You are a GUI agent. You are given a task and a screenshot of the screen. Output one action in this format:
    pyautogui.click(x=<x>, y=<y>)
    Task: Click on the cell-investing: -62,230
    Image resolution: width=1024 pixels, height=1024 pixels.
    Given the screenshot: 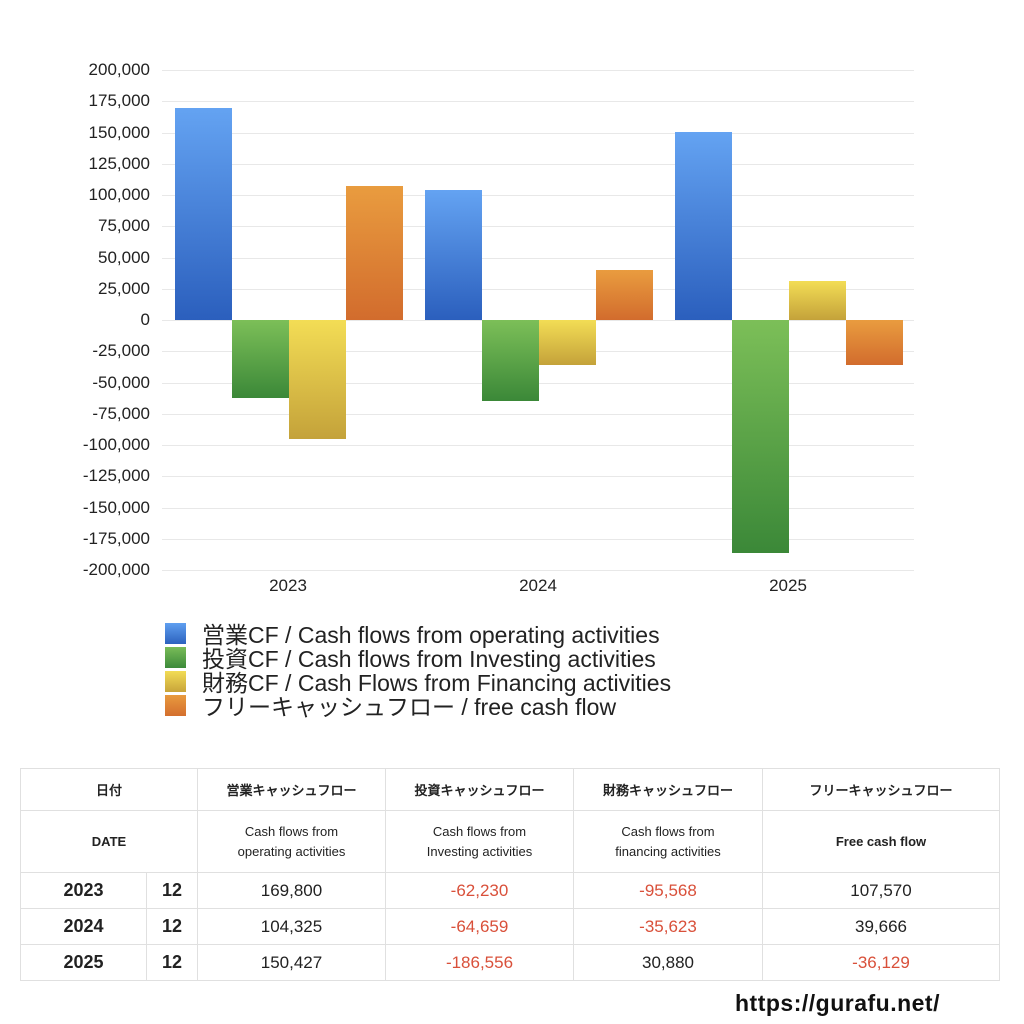 What is the action you would take?
    pyautogui.click(x=479, y=890)
    